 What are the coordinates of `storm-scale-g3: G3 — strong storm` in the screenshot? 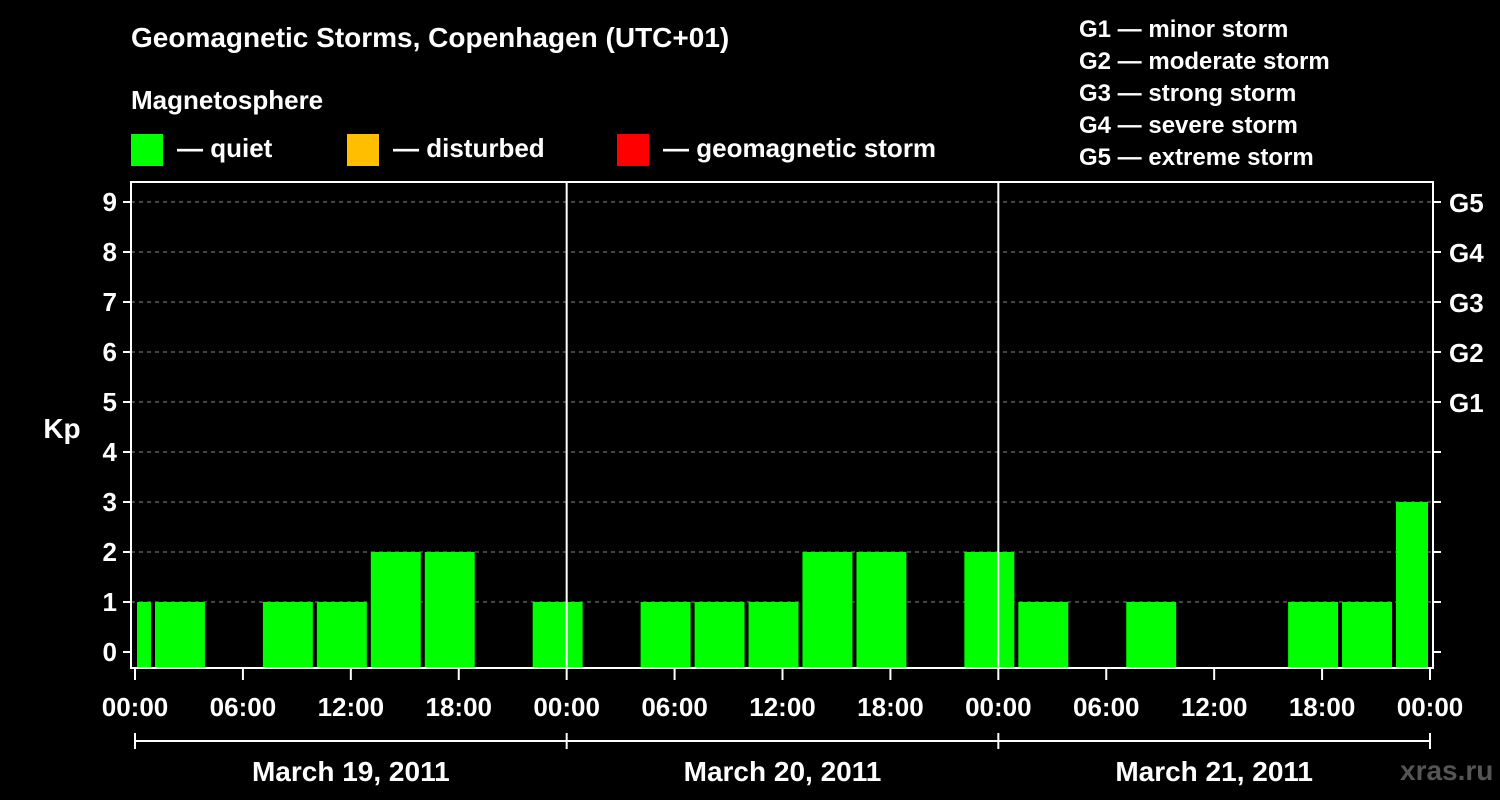 It's located at (1188, 93).